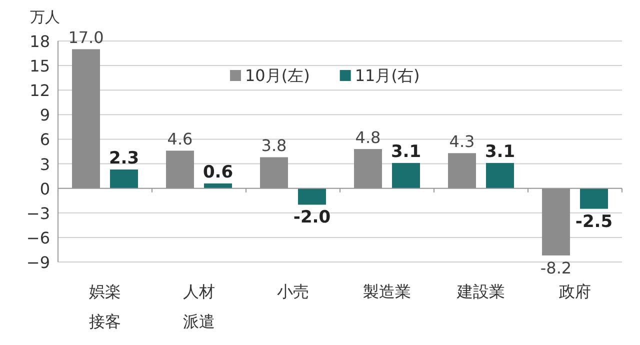  What do you see at coordinates (40, 41) in the screenshot?
I see `y-tick-label: 18` at bounding box center [40, 41].